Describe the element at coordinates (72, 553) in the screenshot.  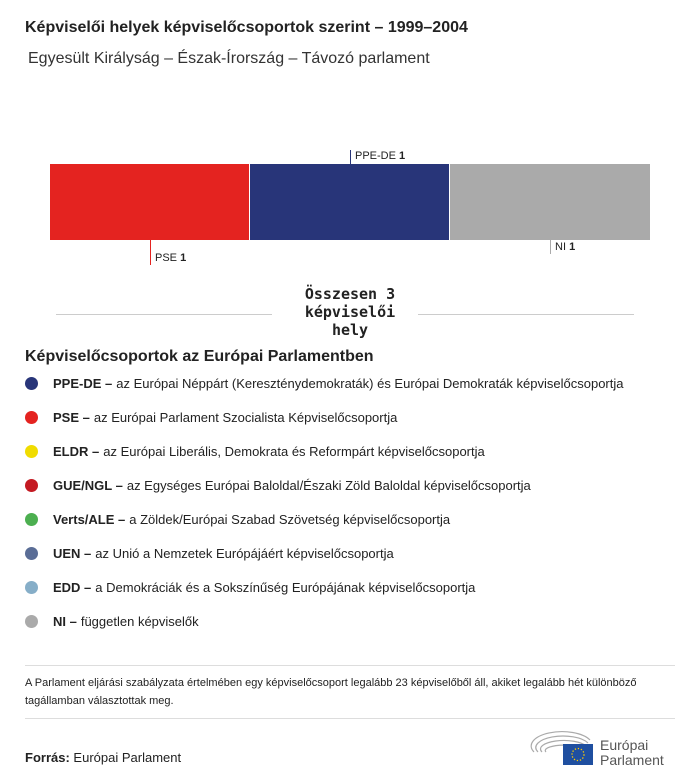
I see `legend-code: UEN –` at that location.